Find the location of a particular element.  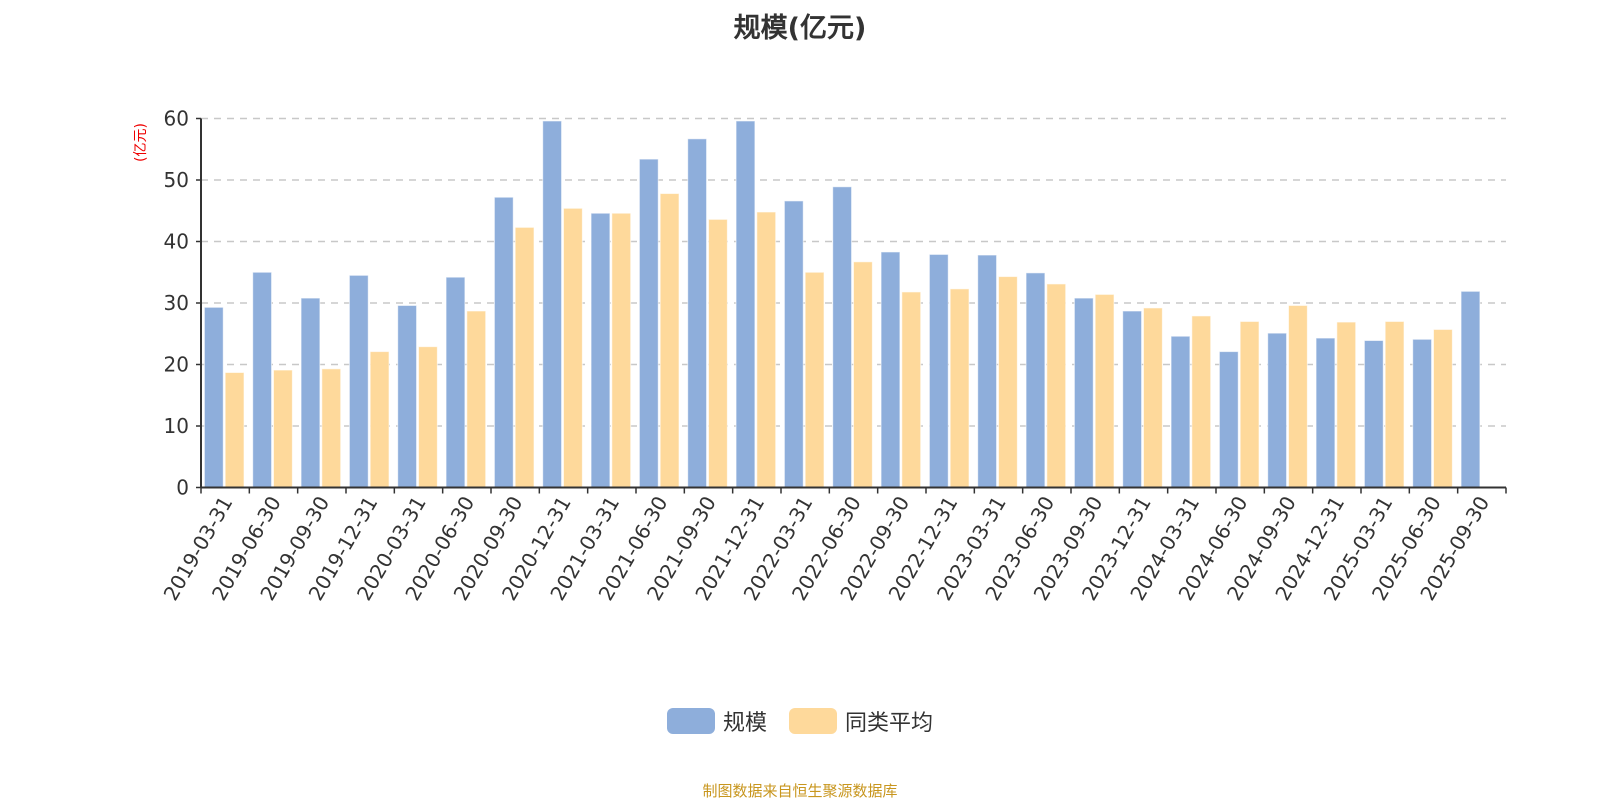

legend-item-peer-average: 同类平均 is located at coordinates (861, 721).